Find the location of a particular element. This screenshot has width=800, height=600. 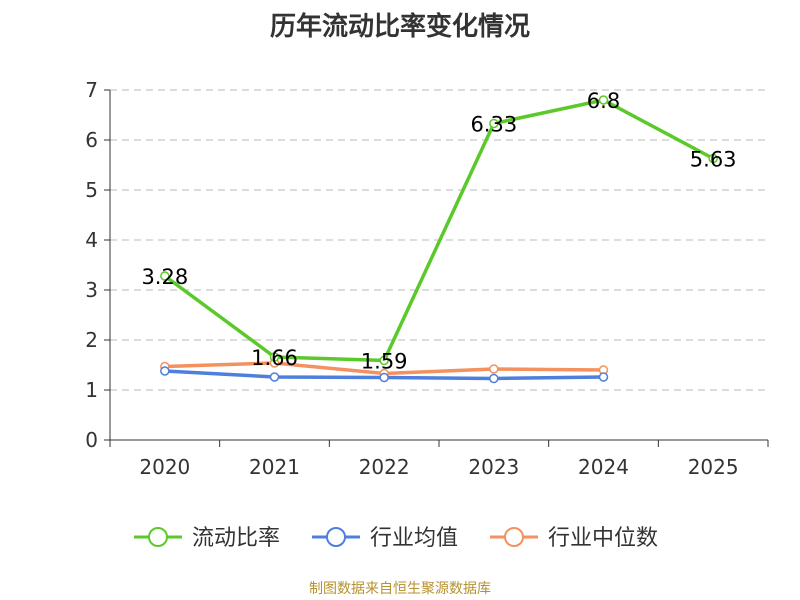

data-label: 3.28 is located at coordinates (164, 277).